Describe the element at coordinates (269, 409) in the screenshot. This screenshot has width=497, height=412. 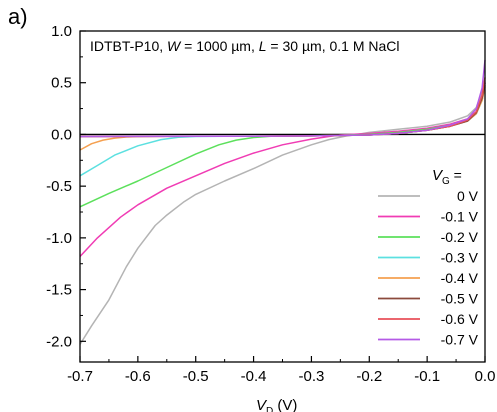
I see `x-axis-label-sub: D` at that location.